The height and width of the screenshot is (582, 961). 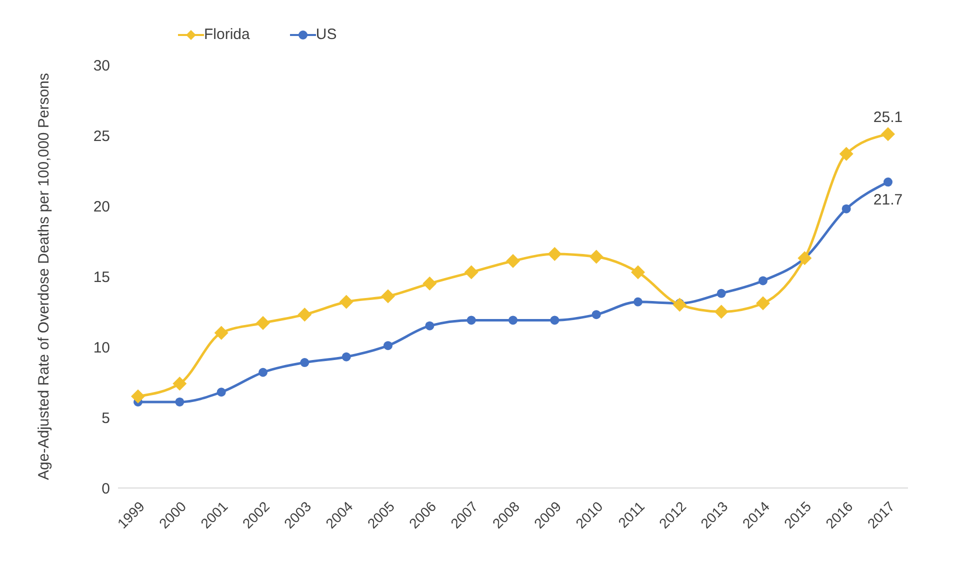 What do you see at coordinates (101, 347) in the screenshot?
I see `y-tick-label: 10` at bounding box center [101, 347].